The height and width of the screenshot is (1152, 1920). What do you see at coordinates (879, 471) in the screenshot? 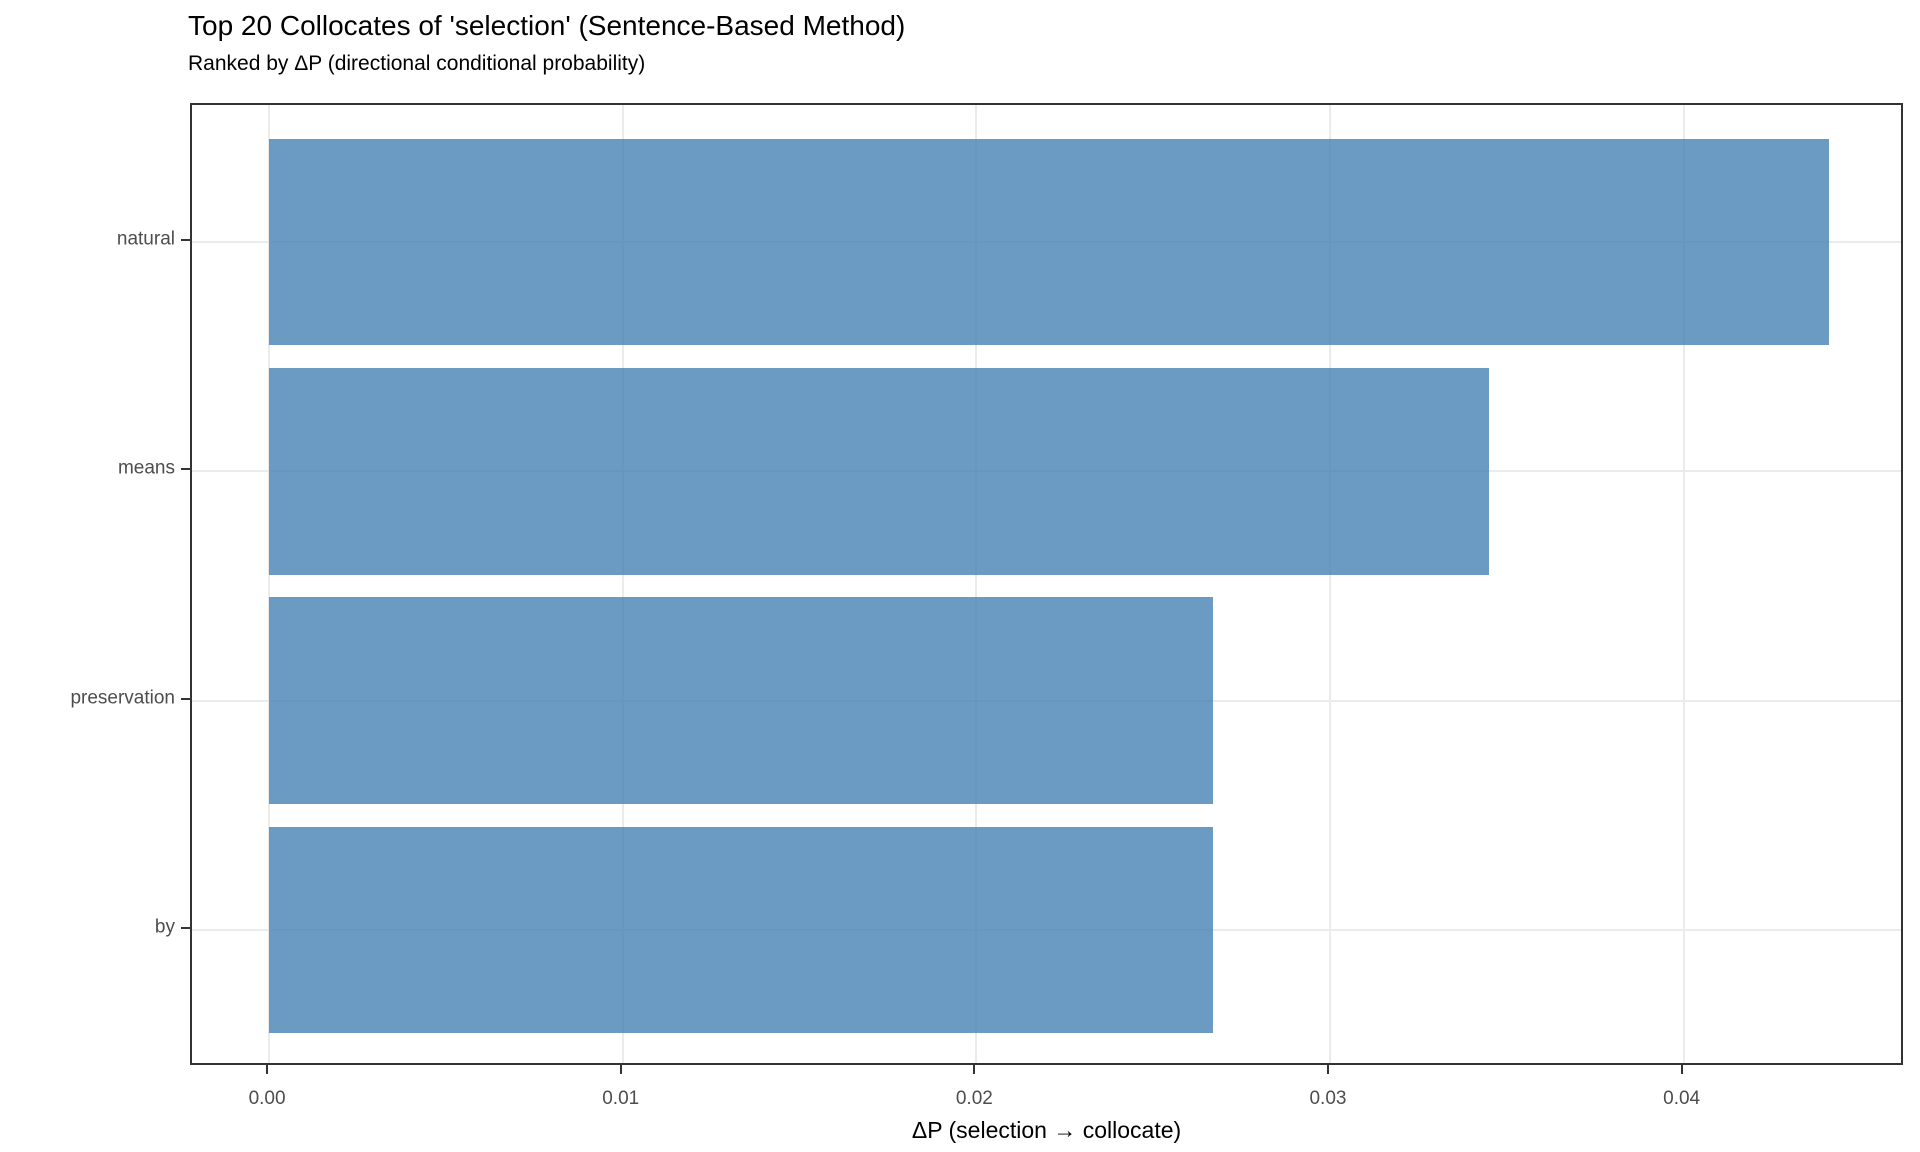
I see `bar-means` at bounding box center [879, 471].